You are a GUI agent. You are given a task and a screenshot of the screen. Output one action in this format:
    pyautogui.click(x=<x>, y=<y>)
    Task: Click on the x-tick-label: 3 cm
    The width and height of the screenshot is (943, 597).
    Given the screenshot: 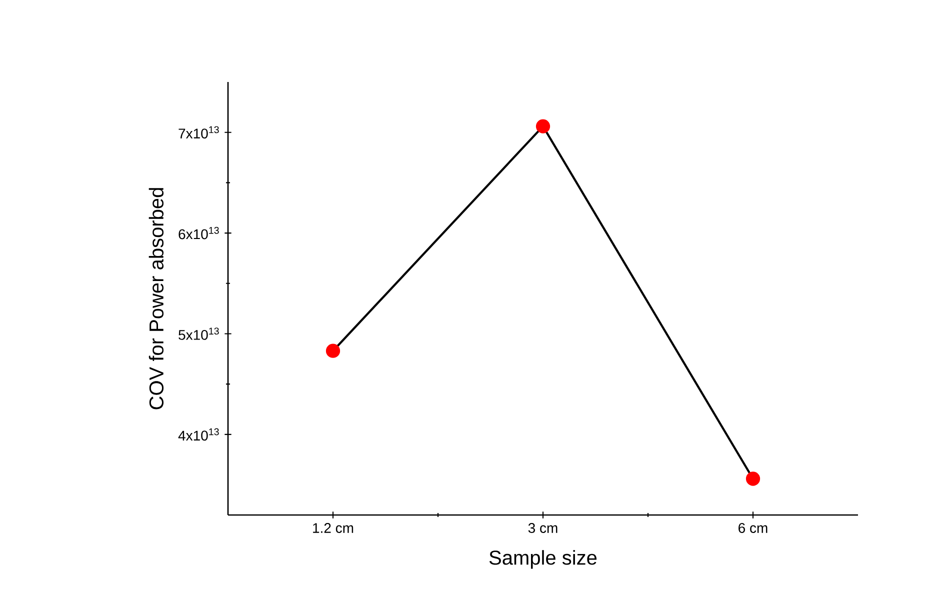 What is the action you would take?
    pyautogui.click(x=543, y=528)
    